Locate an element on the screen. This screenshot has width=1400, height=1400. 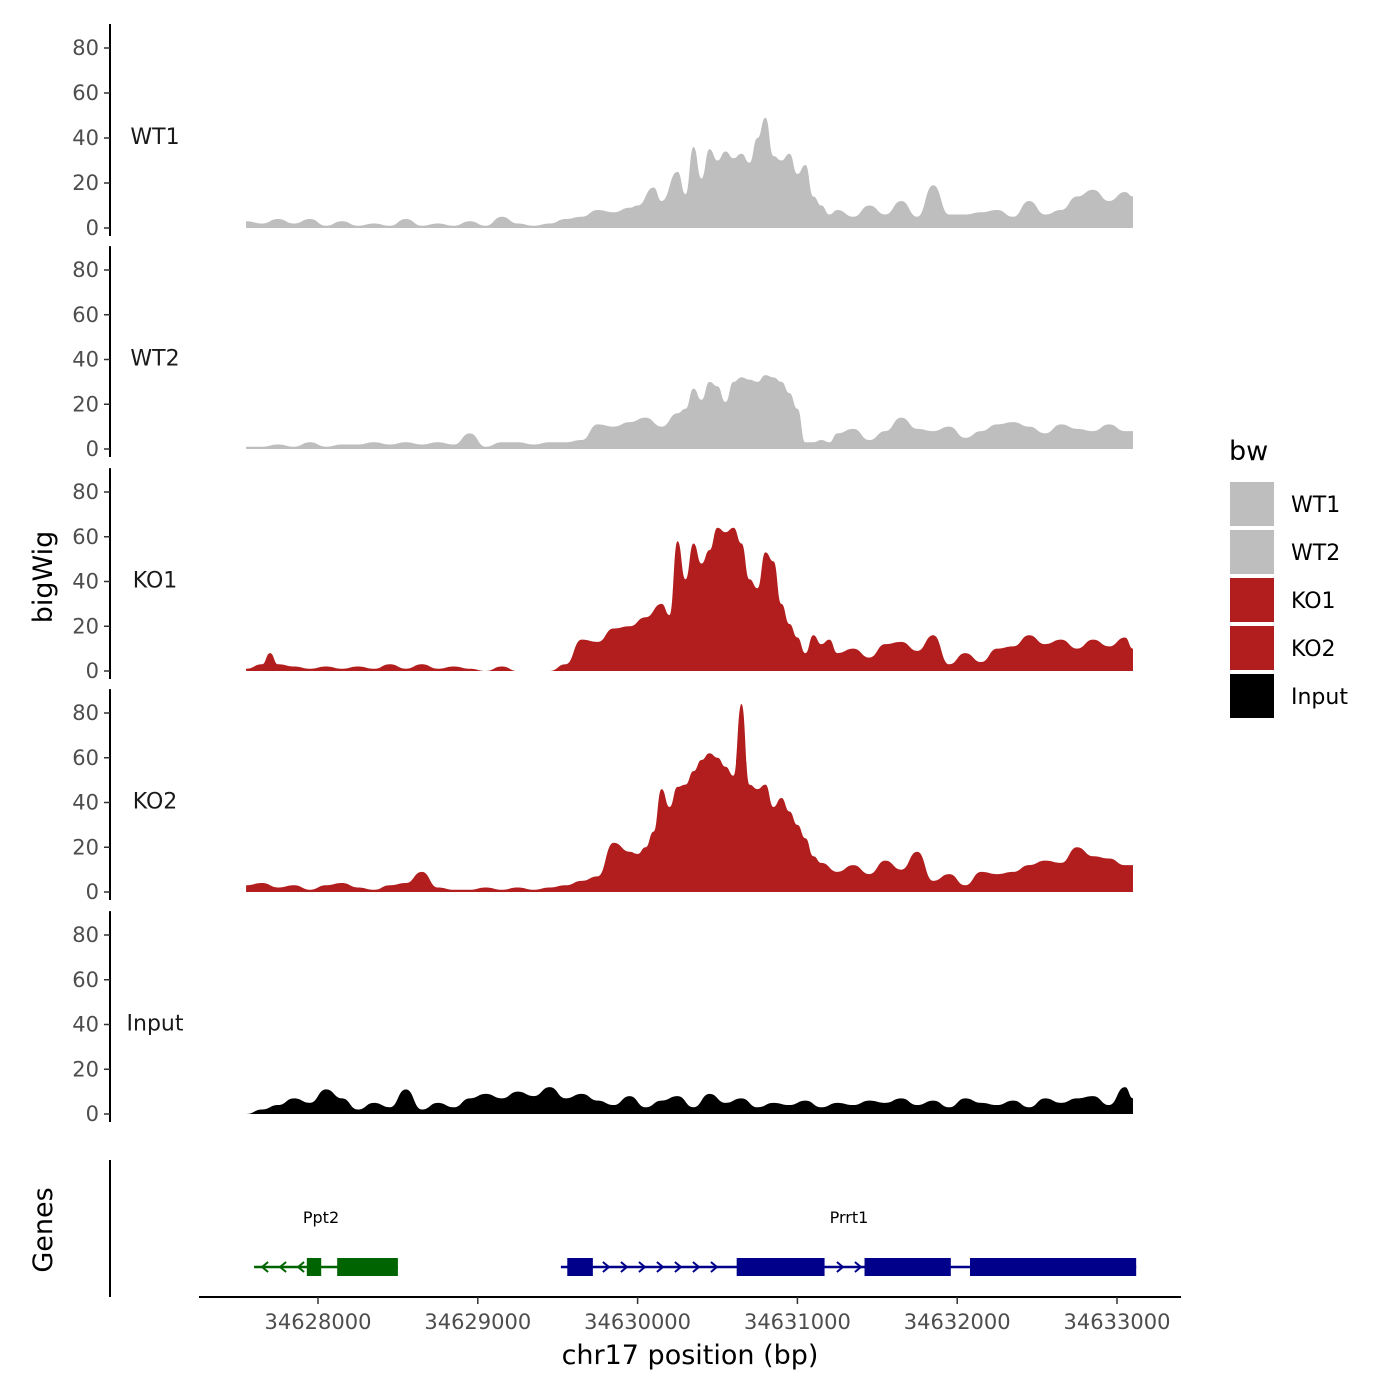
legend-key-ko1 is located at coordinates (1252, 600).